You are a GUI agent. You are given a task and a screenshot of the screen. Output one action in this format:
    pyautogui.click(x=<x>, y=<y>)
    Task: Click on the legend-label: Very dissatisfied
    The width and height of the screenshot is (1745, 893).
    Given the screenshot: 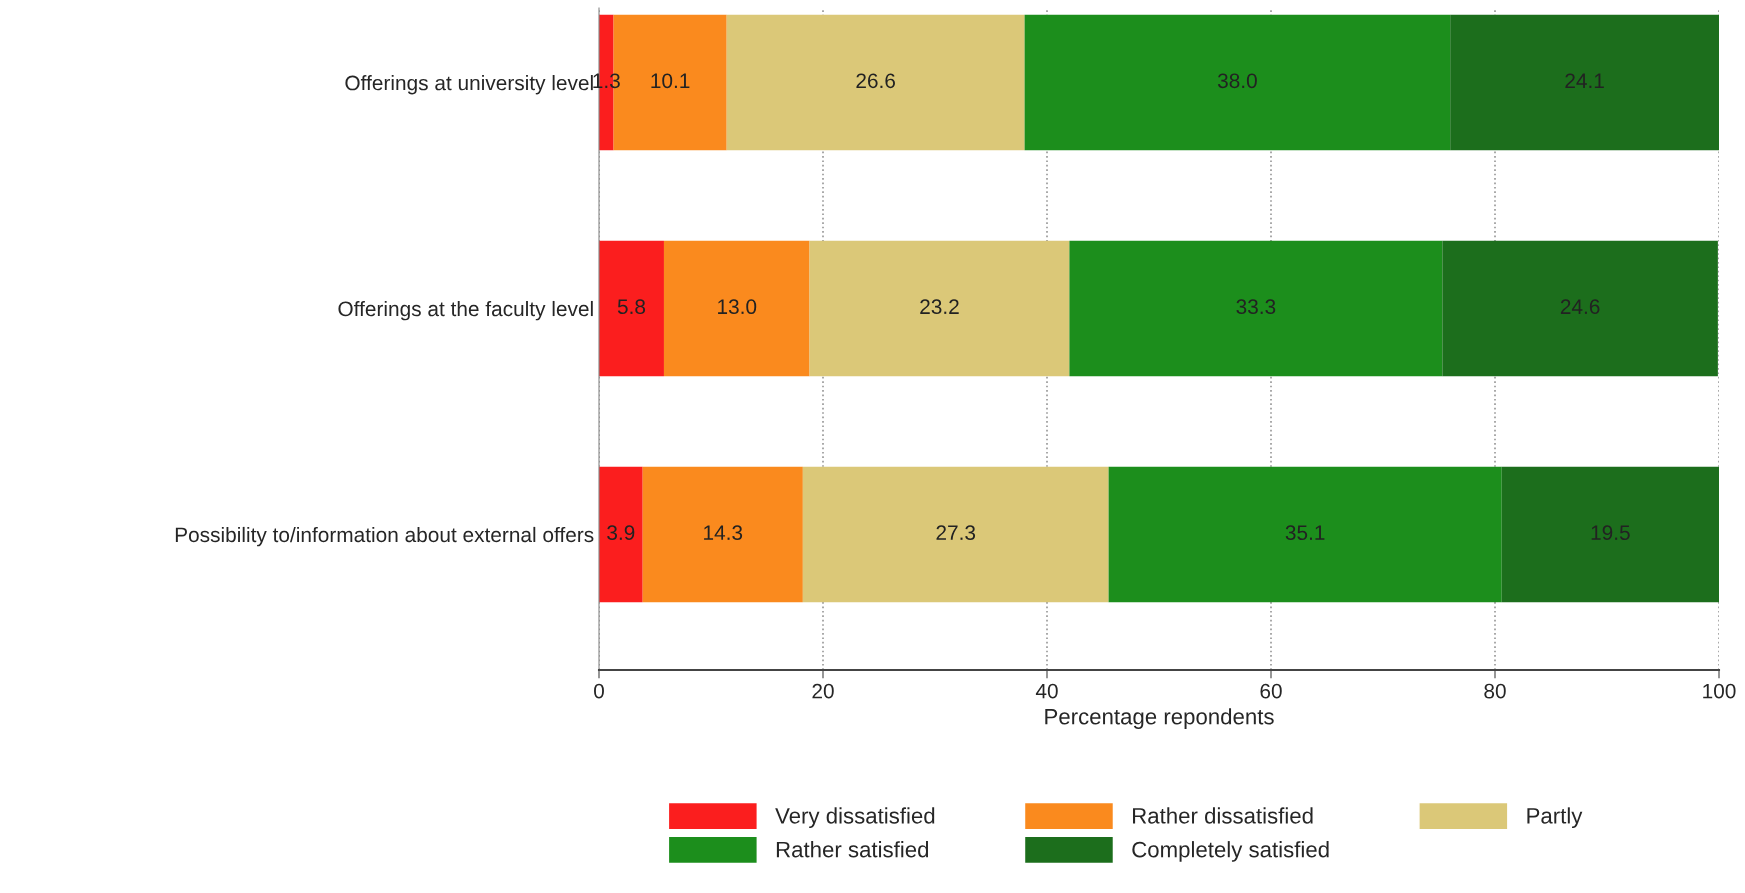 What is the action you would take?
    pyautogui.click(x=855, y=818)
    